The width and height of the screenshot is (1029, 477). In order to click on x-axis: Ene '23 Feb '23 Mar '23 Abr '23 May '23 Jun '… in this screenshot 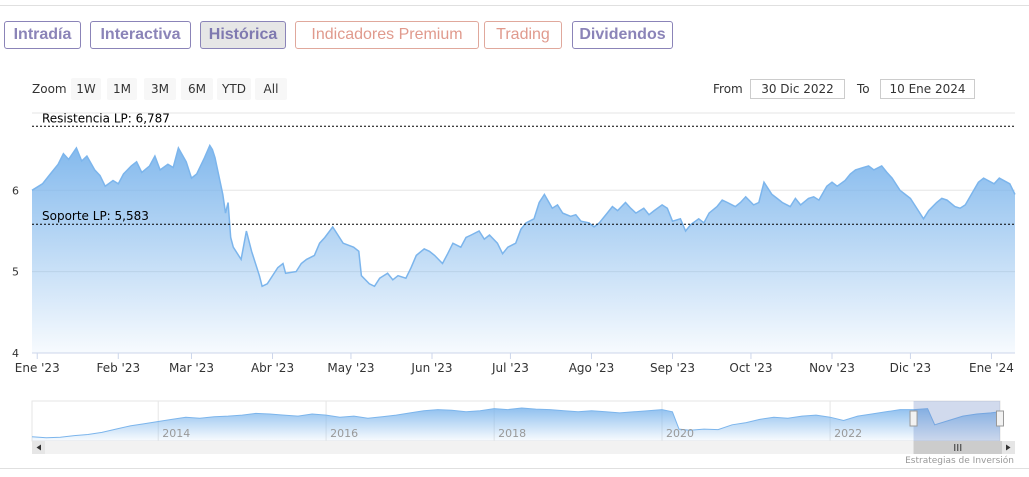, I will do `click(514, 364)`.